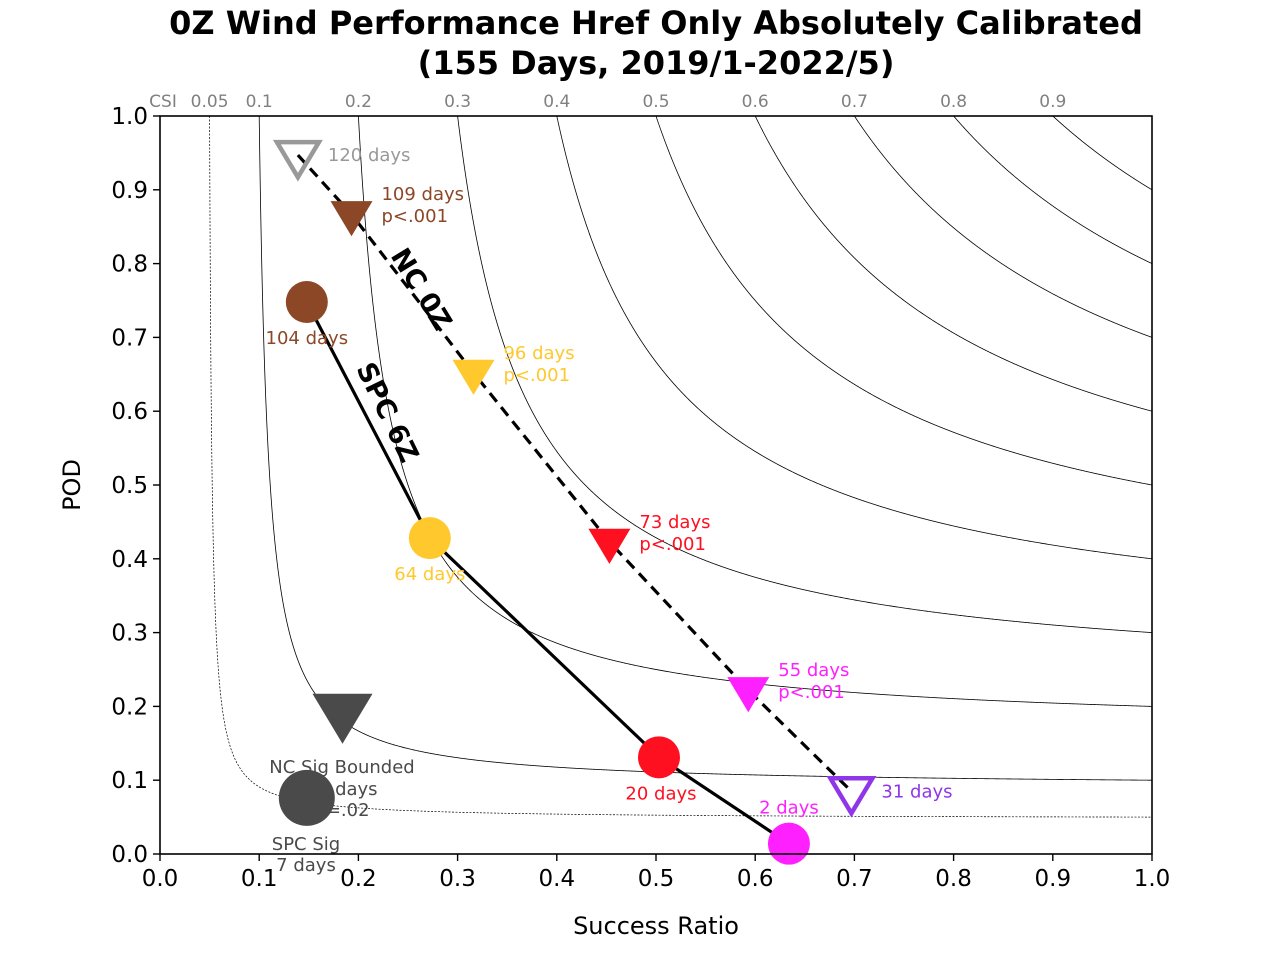 The image size is (1280, 960). Describe the element at coordinates (658, 757) in the screenshot. I see `marker-spc-6z-20-days` at that location.